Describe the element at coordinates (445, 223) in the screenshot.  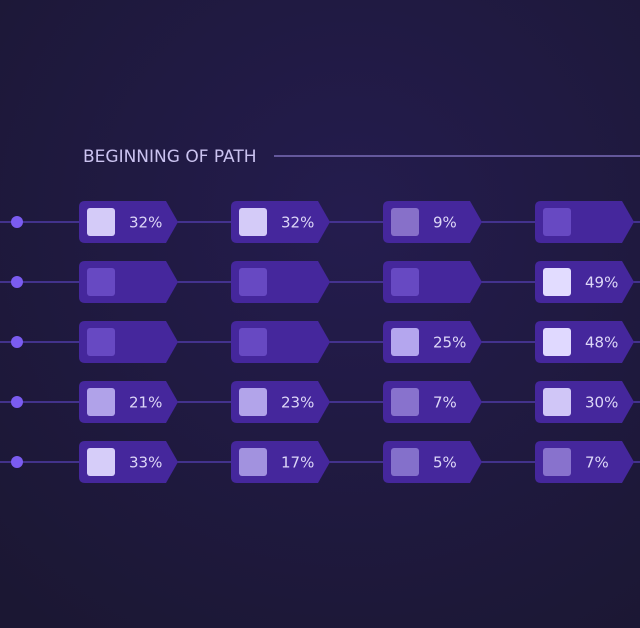
I see `step-percent: 9%` at that location.